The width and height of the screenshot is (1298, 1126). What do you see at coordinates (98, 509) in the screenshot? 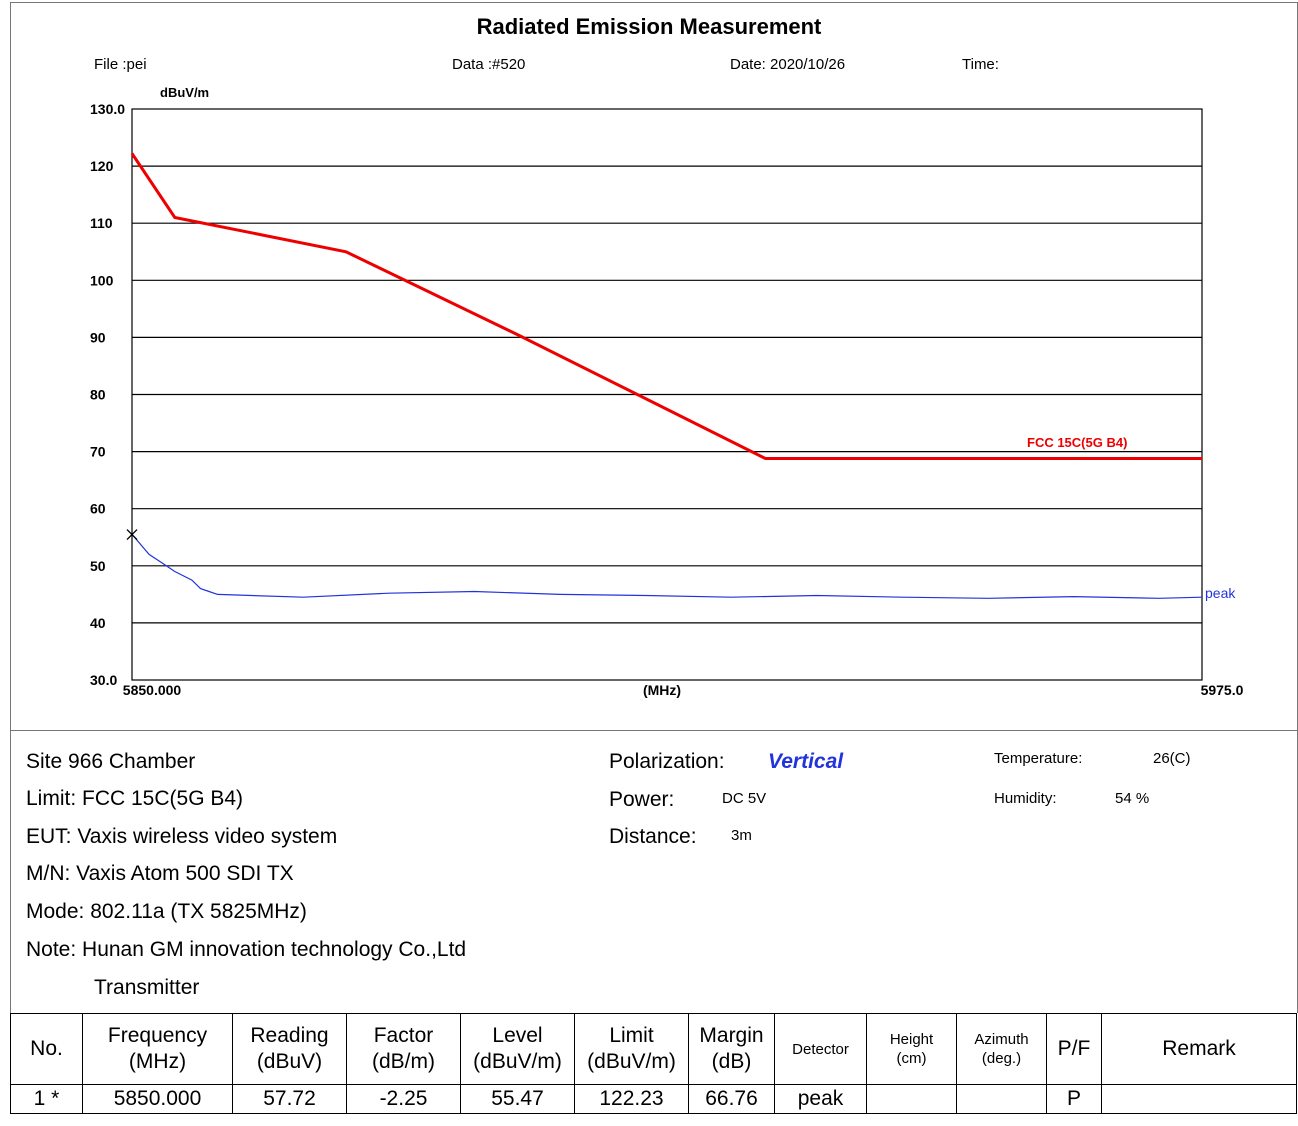
I see `y-tick-label: 60` at bounding box center [98, 509].